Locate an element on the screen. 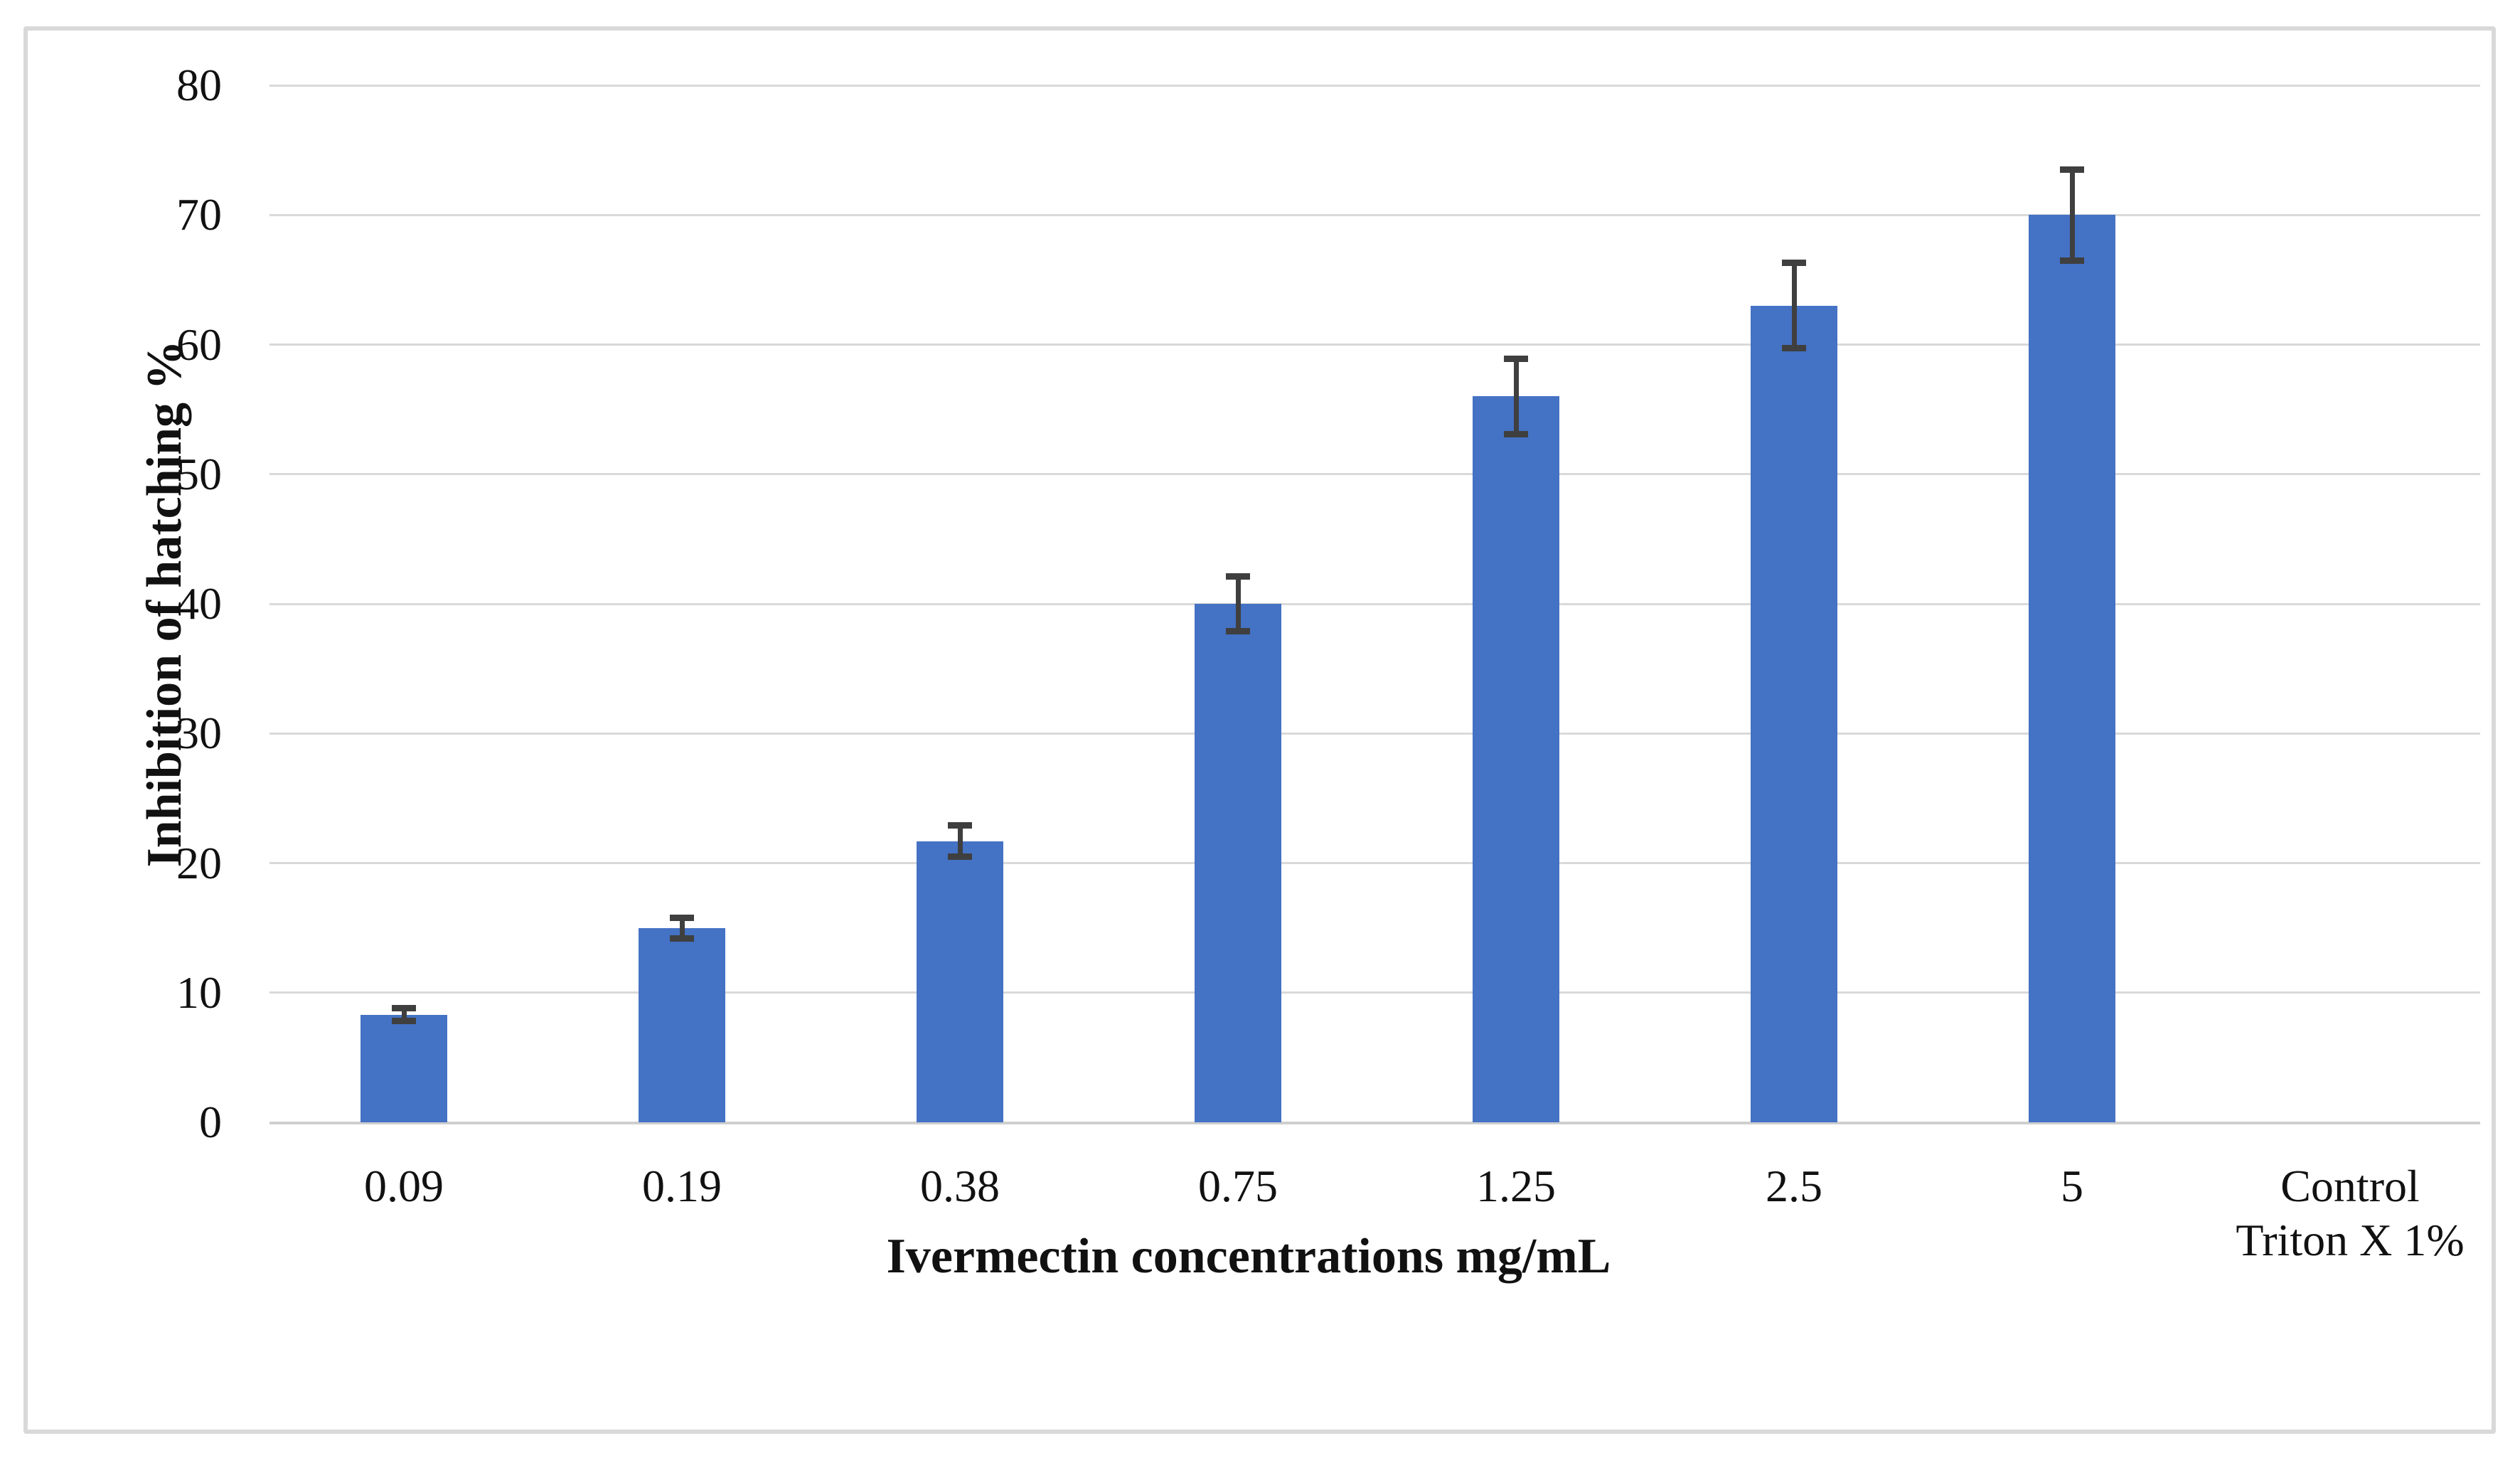  x-tick-label: 0.09 is located at coordinates (404, 1186).